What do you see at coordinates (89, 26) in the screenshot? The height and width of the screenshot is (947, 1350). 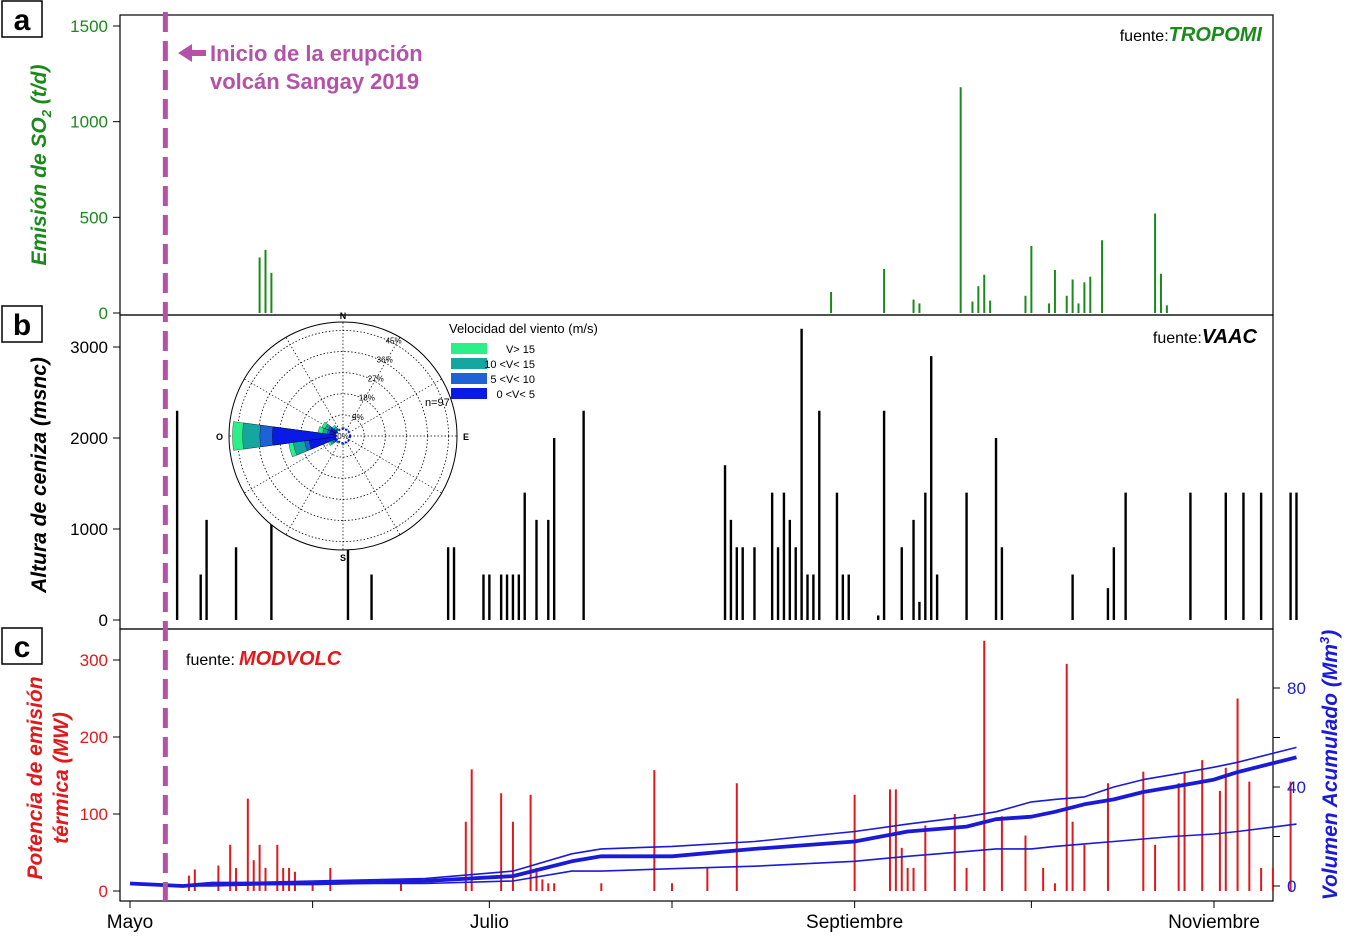 I see `panel-a-ytick-label: 1500` at bounding box center [89, 26].